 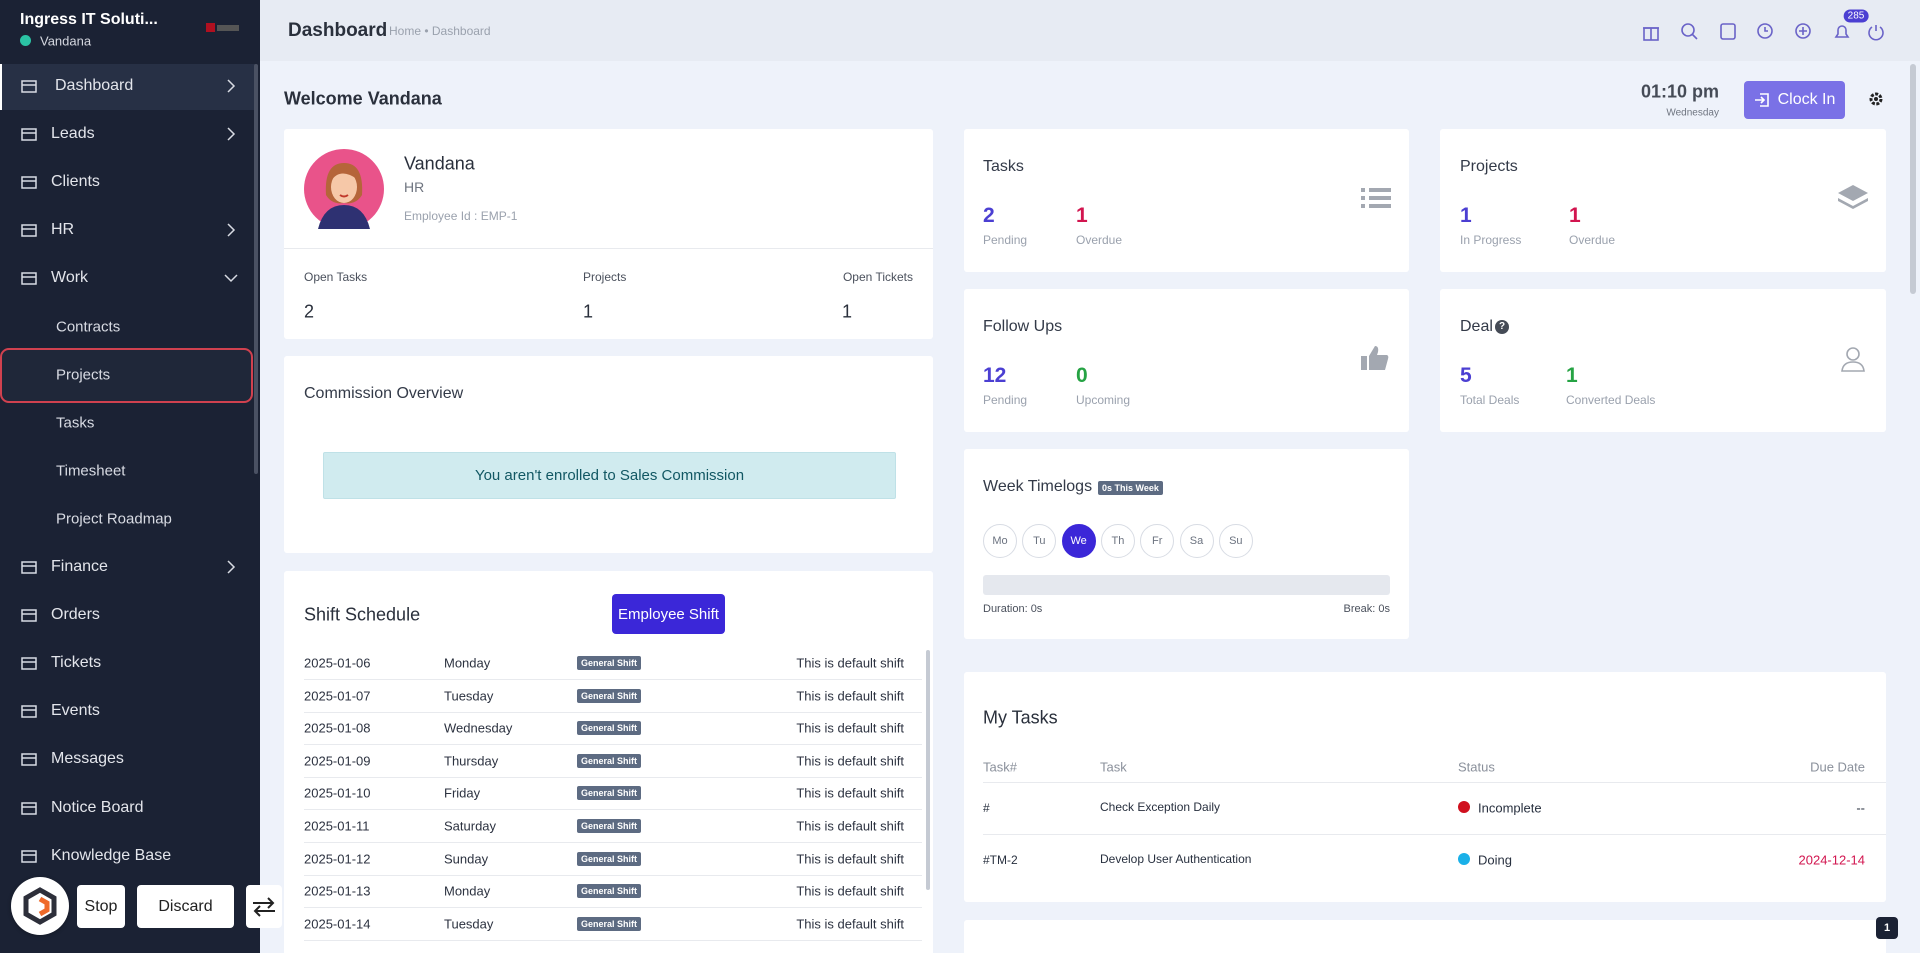 I want to click on stat-label: Open Tickets, so click(x=877, y=277).